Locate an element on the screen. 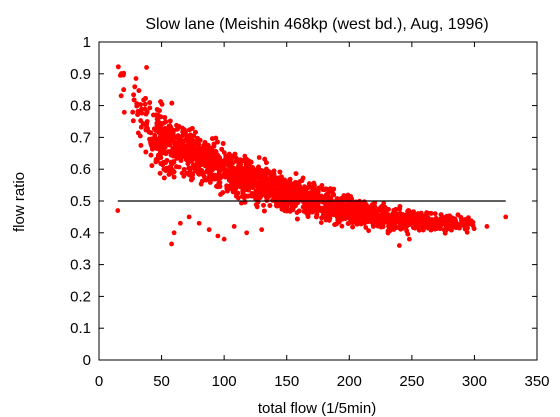  x-tick-label: 200 is located at coordinates (349, 381).